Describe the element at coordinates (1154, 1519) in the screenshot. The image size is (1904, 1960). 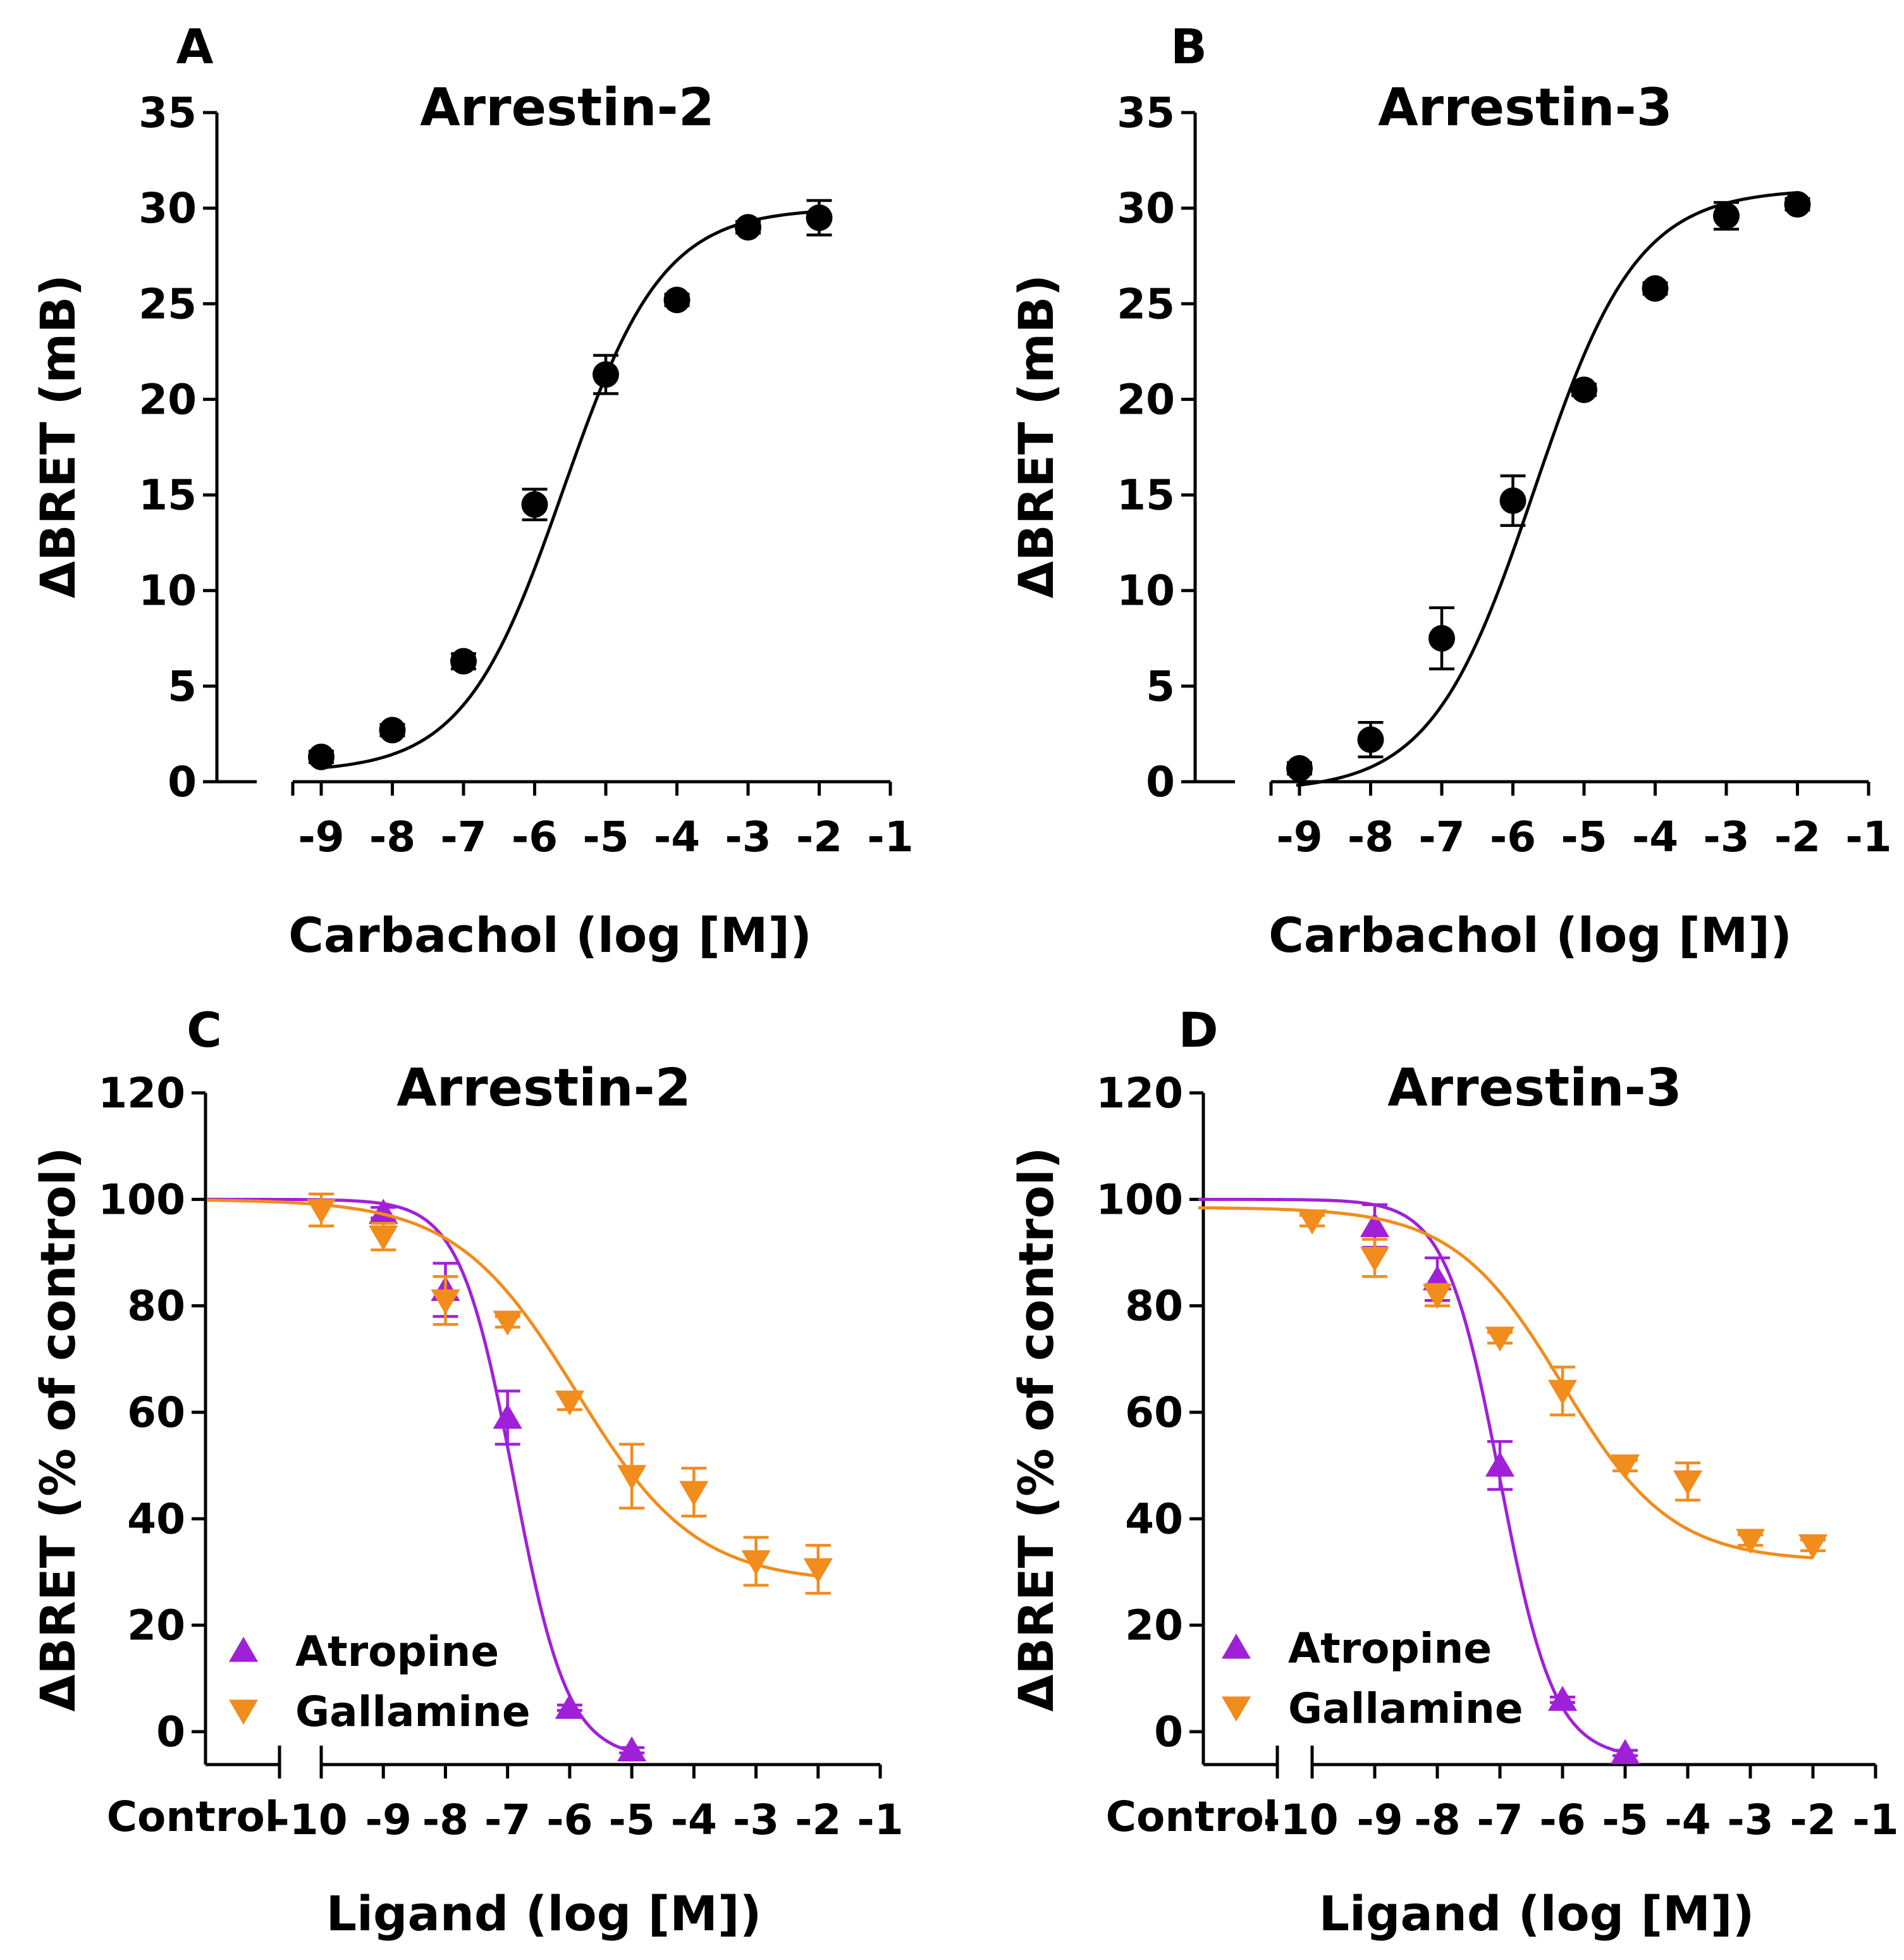
I see `y-tick-label: 40` at that location.